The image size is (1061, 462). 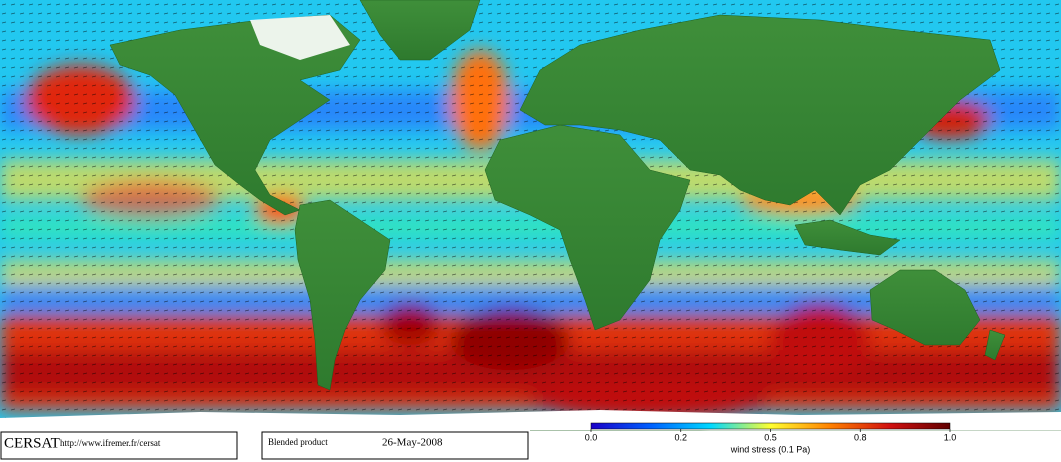 What do you see at coordinates (770, 449) in the screenshot?
I see `colorbar-label: wind stress (0.1 Pa)` at bounding box center [770, 449].